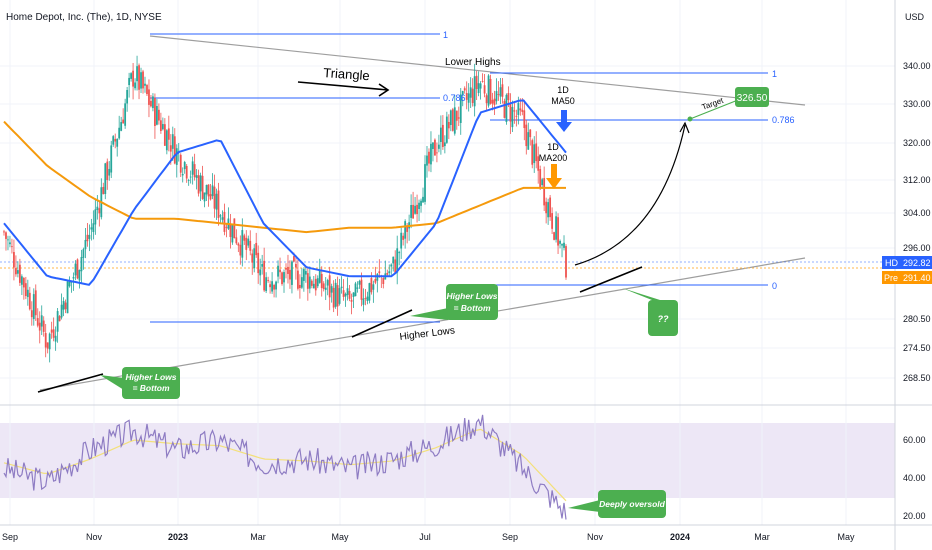  What do you see at coordinates (340, 537) in the screenshot?
I see `time-tick-label: May` at bounding box center [340, 537].